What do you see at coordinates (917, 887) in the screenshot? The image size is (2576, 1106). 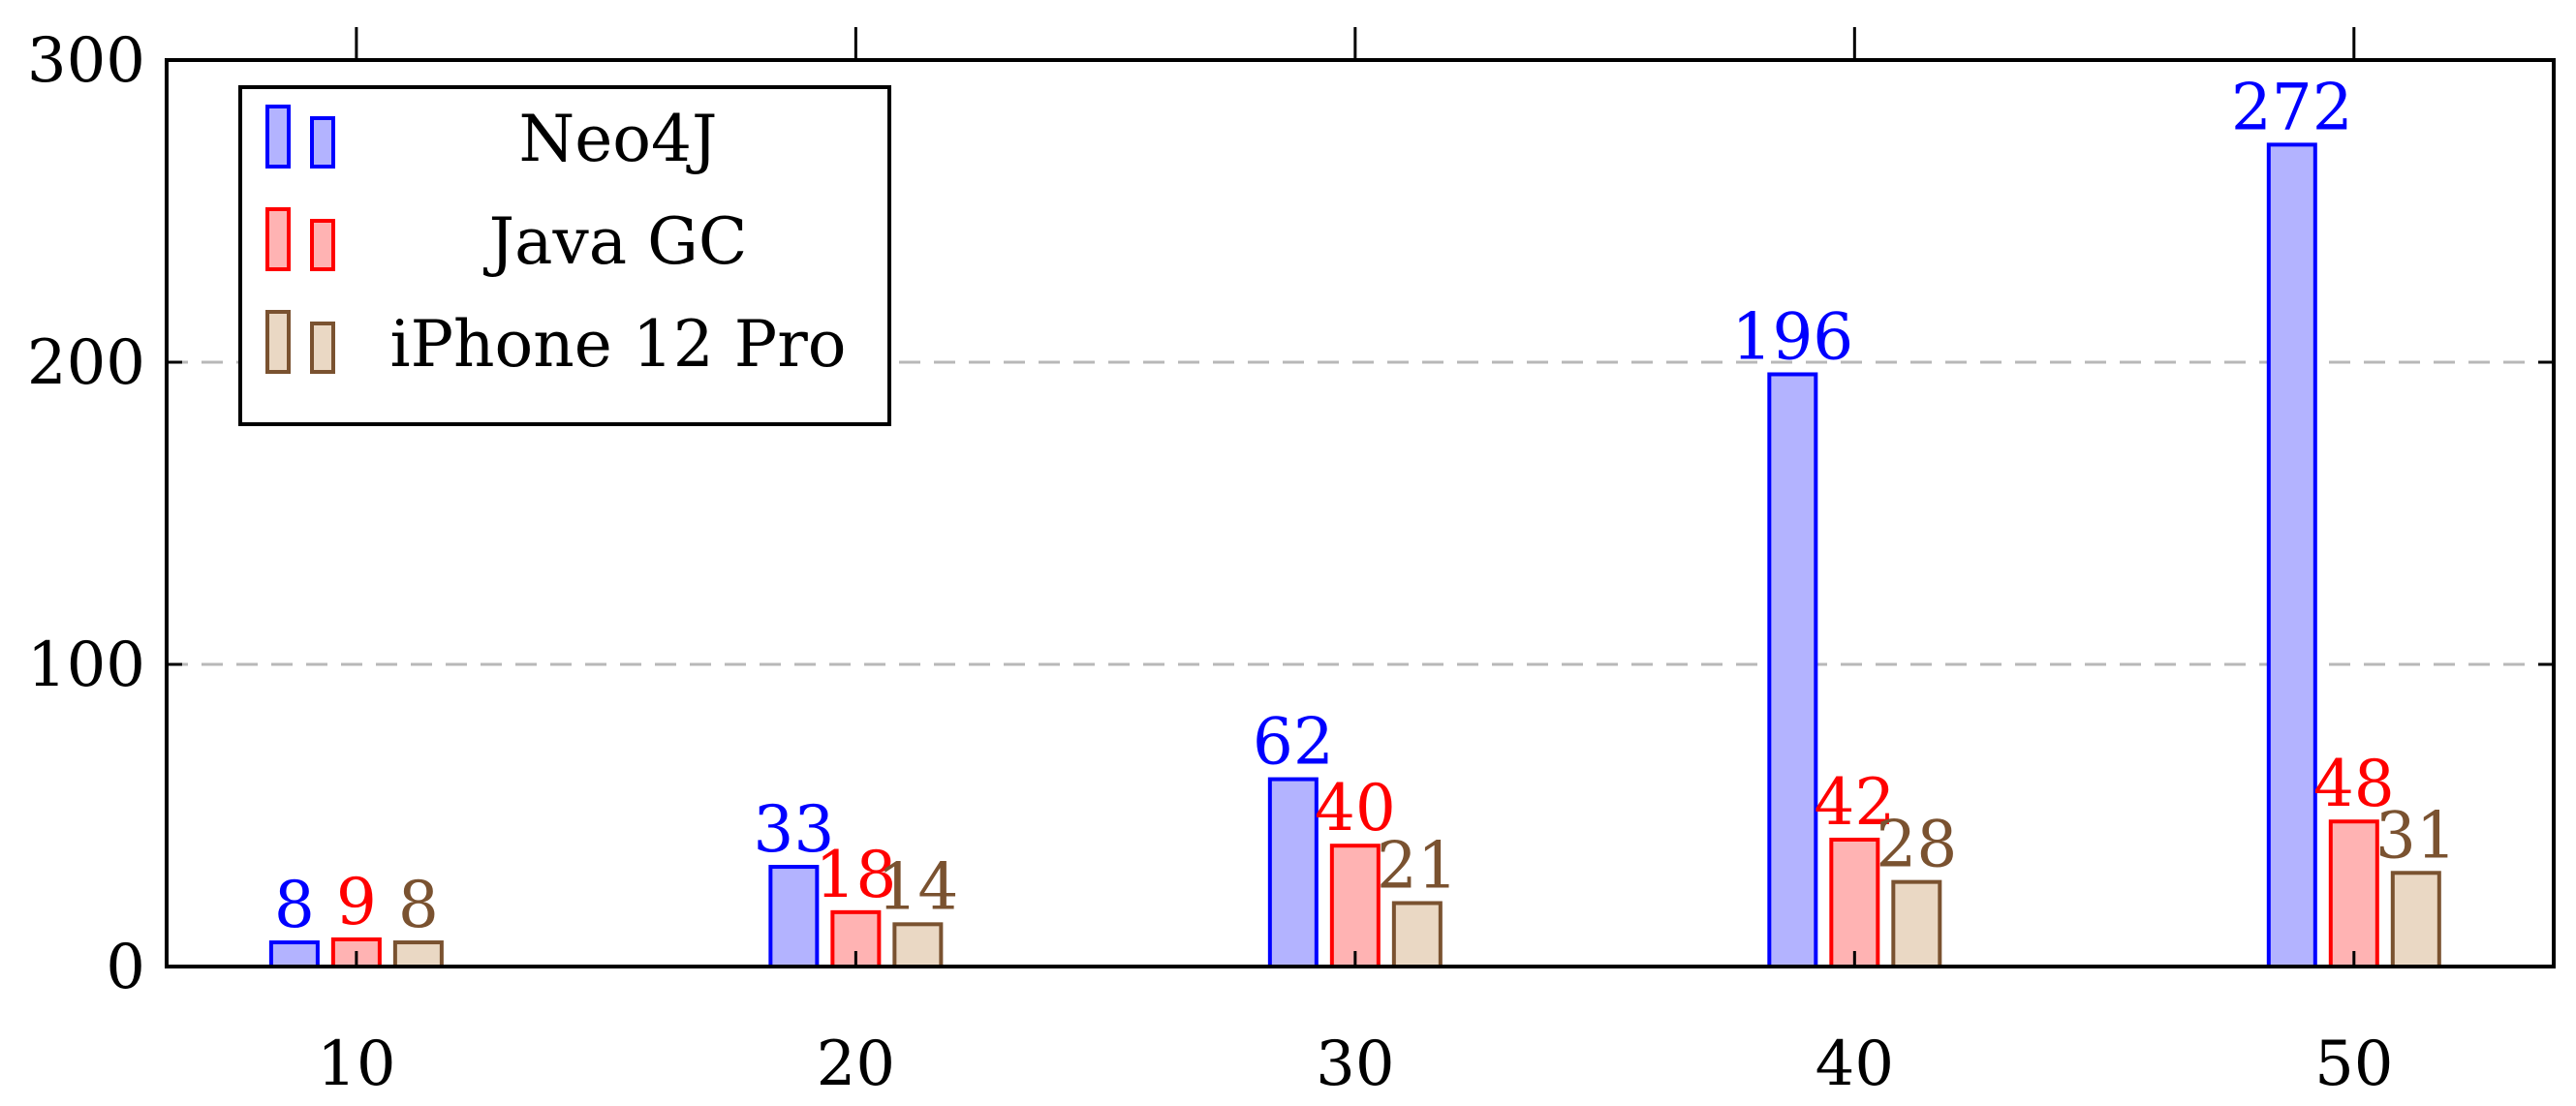 I see `data-label: 14` at bounding box center [917, 887].